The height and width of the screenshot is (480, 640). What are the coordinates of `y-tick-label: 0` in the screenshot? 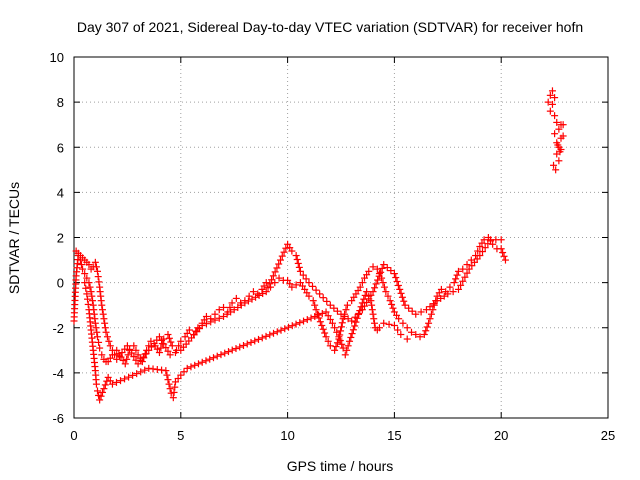 It's located at (60, 283).